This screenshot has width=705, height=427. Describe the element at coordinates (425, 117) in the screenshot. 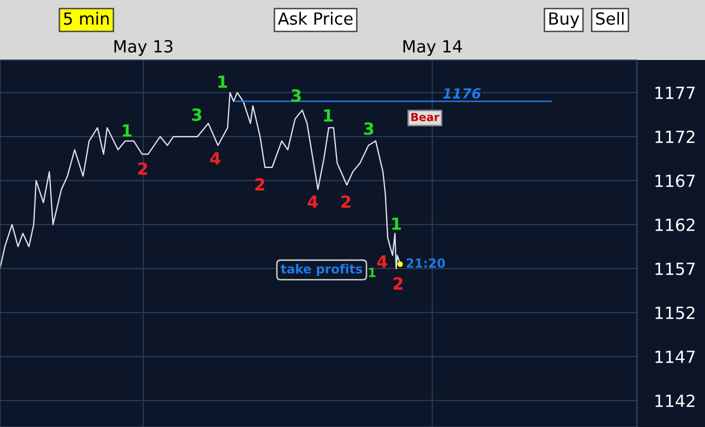

I see `annotation: Bear` at that location.